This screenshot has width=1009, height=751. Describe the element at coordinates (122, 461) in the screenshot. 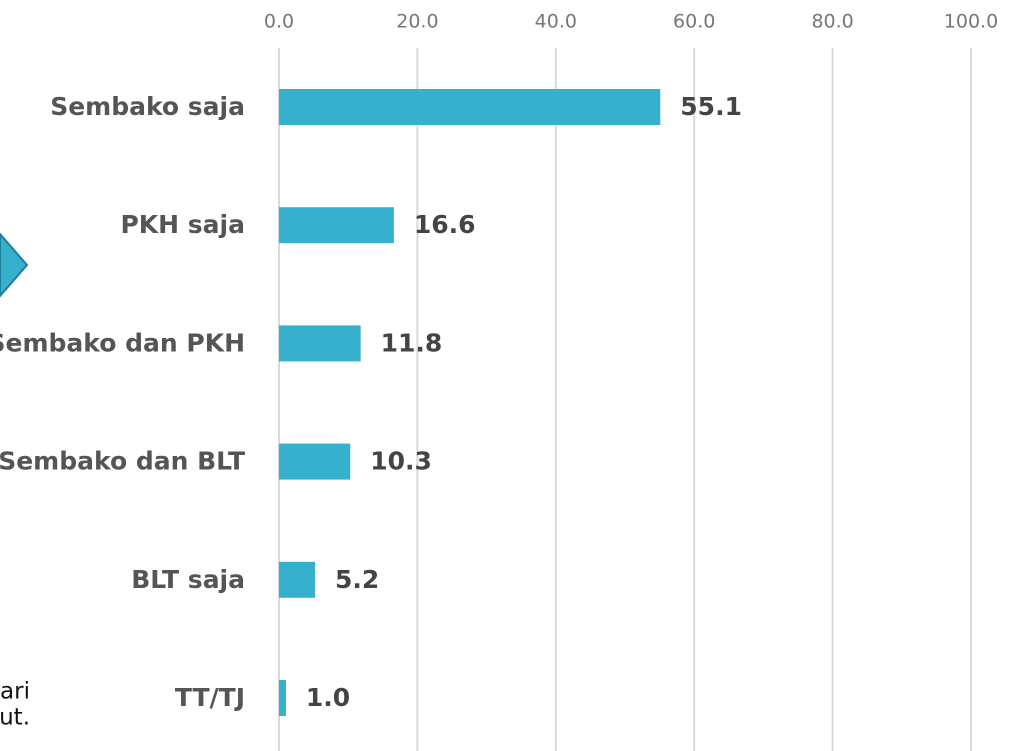

I see `category-label: Sembako dan BLT` at that location.